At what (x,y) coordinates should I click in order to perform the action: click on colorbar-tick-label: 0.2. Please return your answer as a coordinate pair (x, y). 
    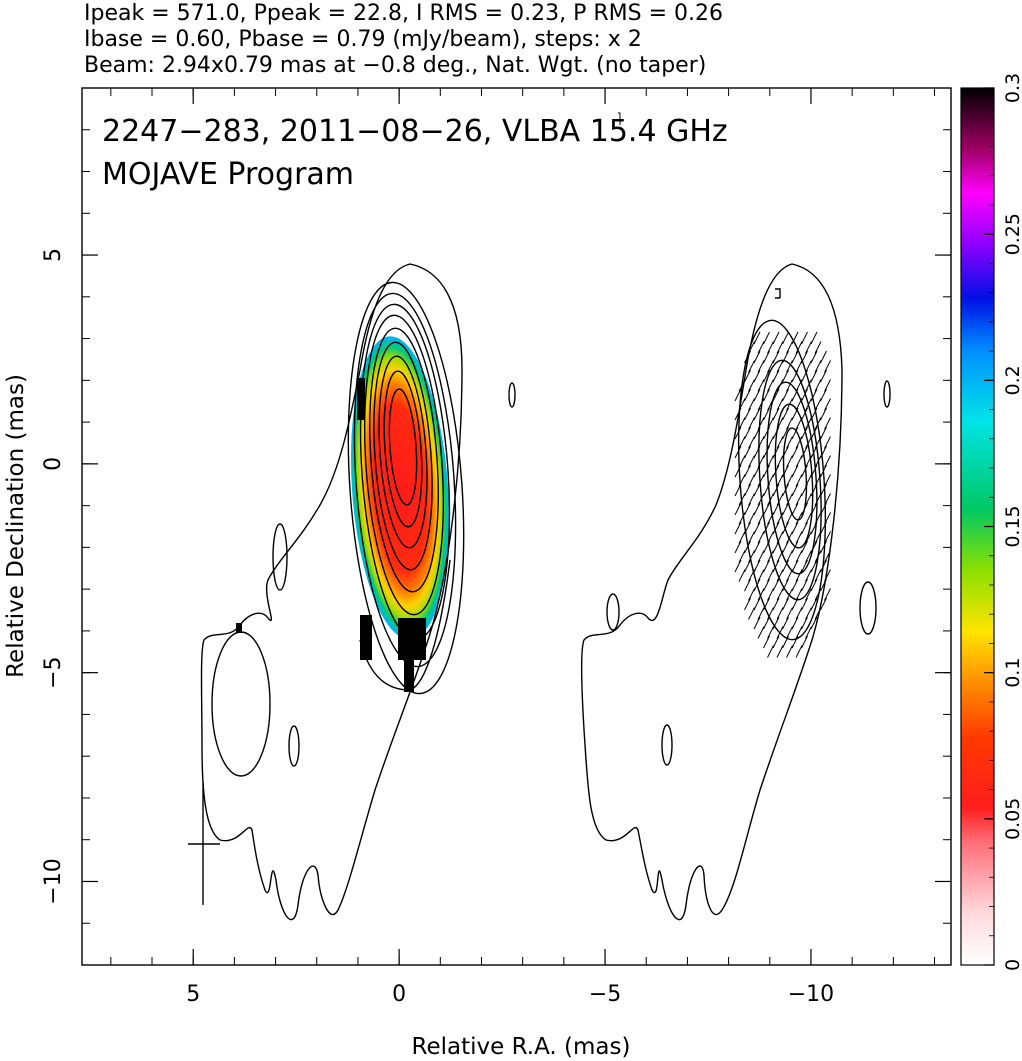
    Looking at the image, I should click on (1012, 380).